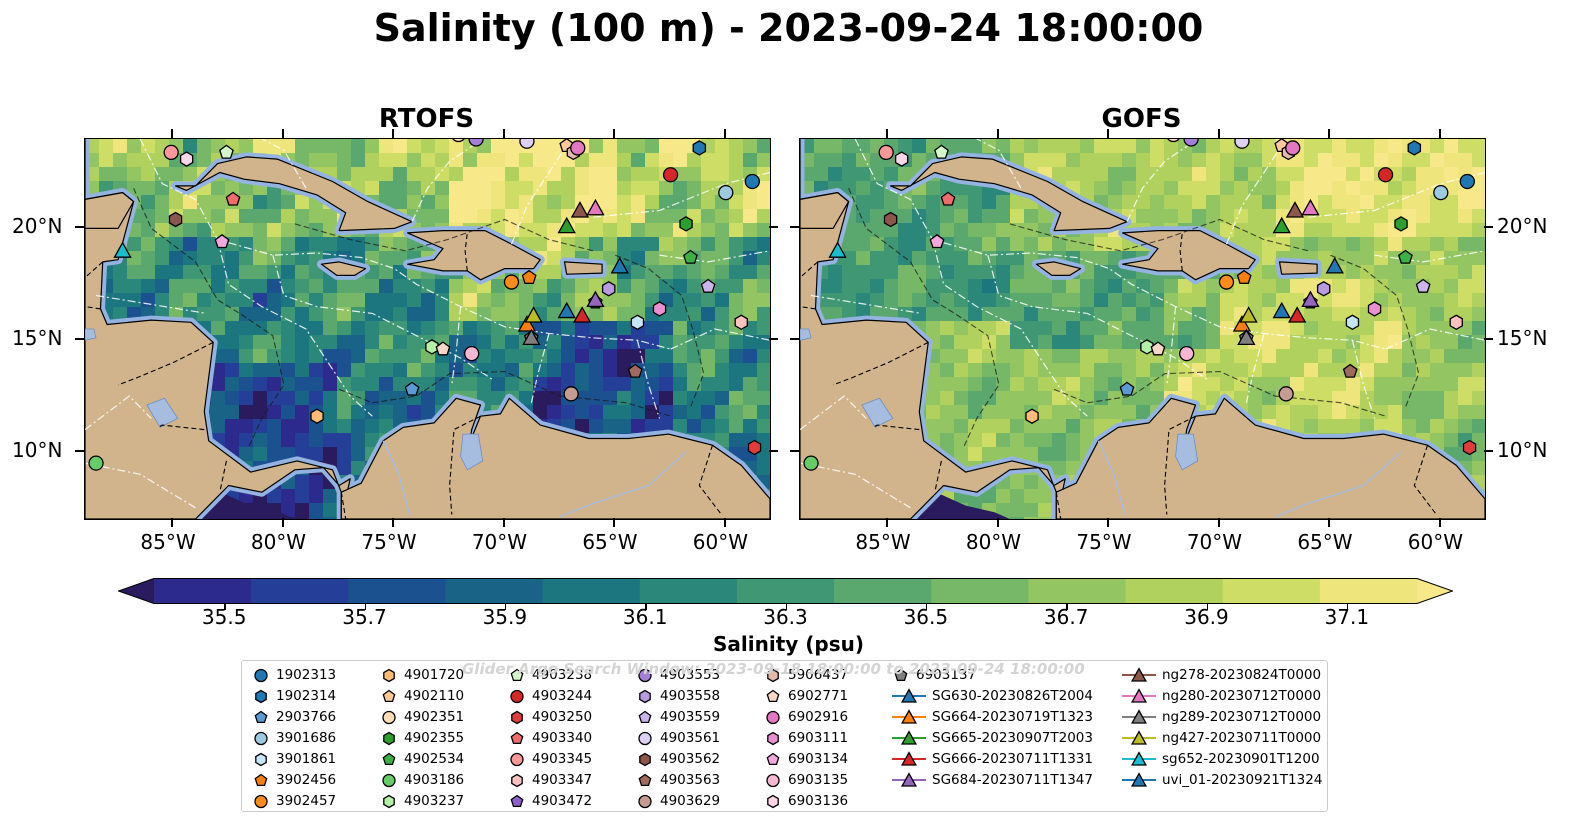 The image size is (1577, 829). Describe the element at coordinates (690, 759) in the screenshot. I see `legend-label: 4903562` at that location.